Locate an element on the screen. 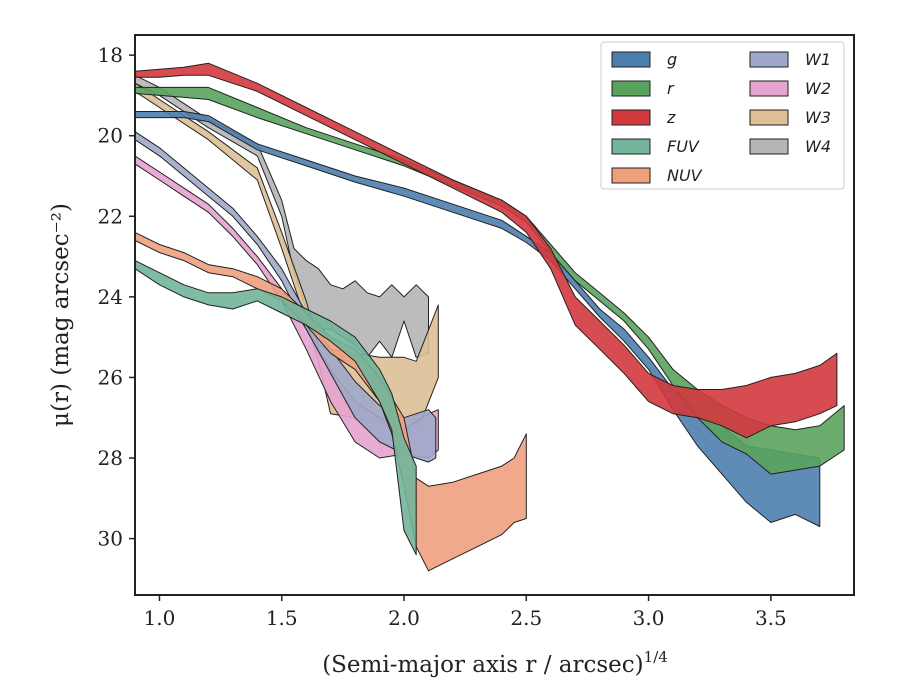 Image resolution: width=900 pixels, height=700 pixels. x-axis-label: (Semi-major axis r / arcsec)1/4 is located at coordinates (495, 663).